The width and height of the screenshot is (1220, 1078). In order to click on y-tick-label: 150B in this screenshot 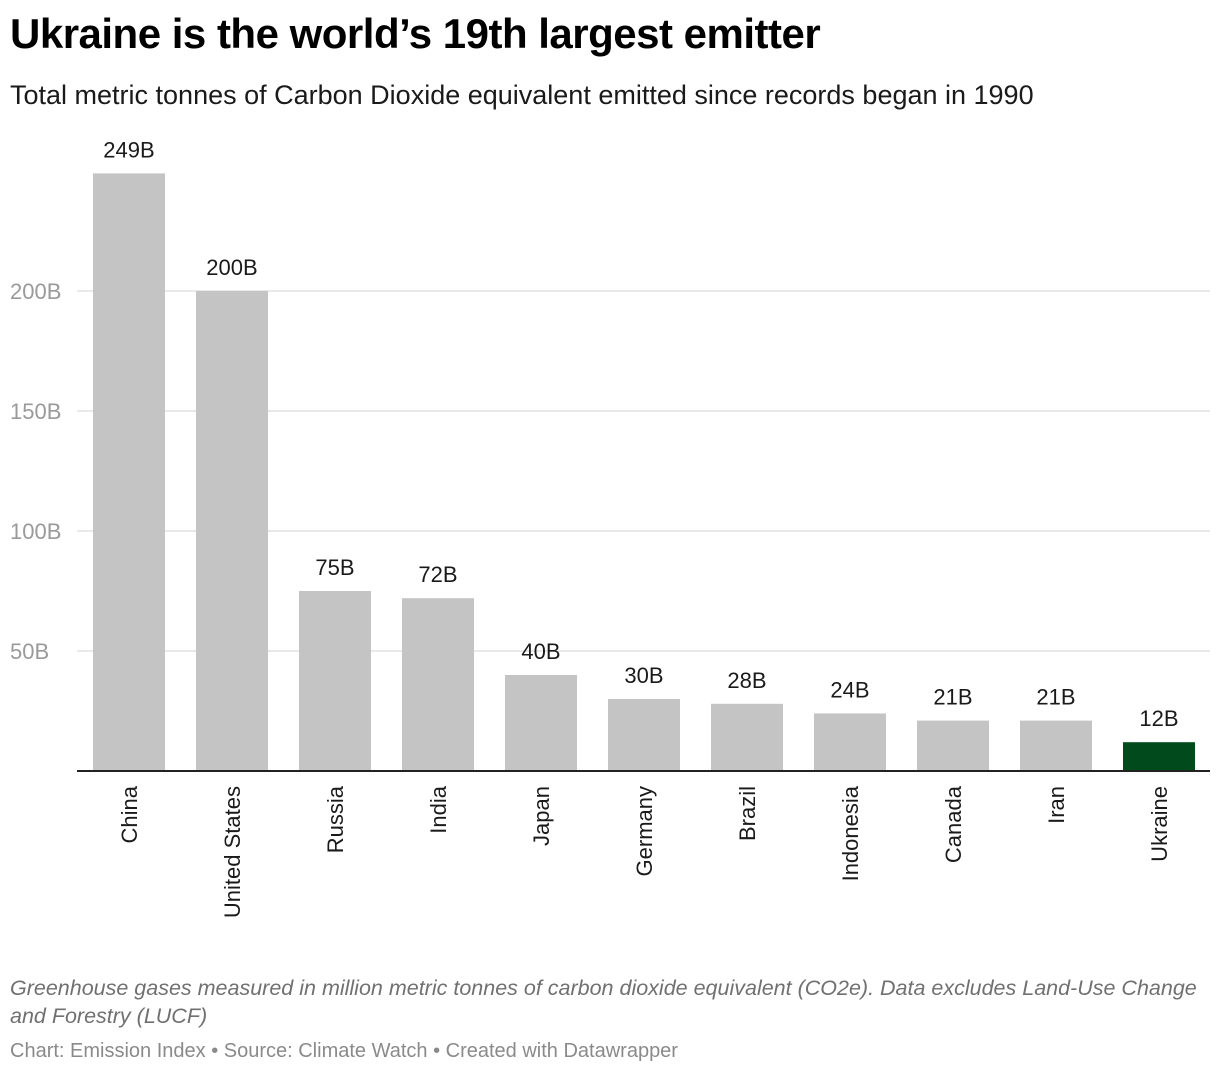, I will do `click(35, 411)`.